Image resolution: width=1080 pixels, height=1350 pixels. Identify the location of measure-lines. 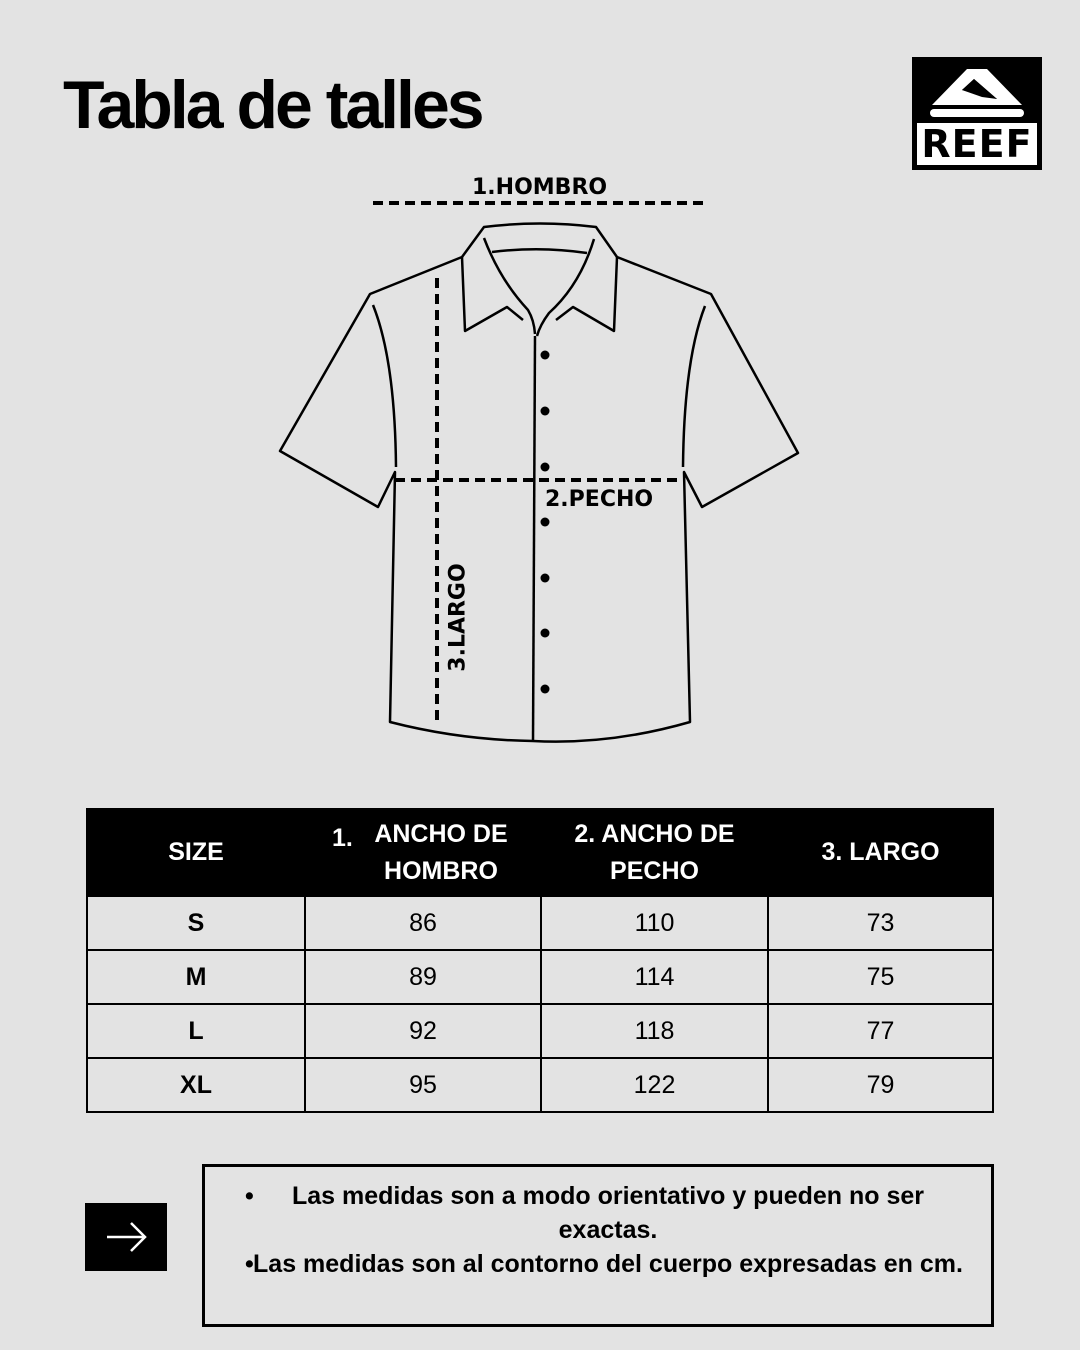
(539, 463).